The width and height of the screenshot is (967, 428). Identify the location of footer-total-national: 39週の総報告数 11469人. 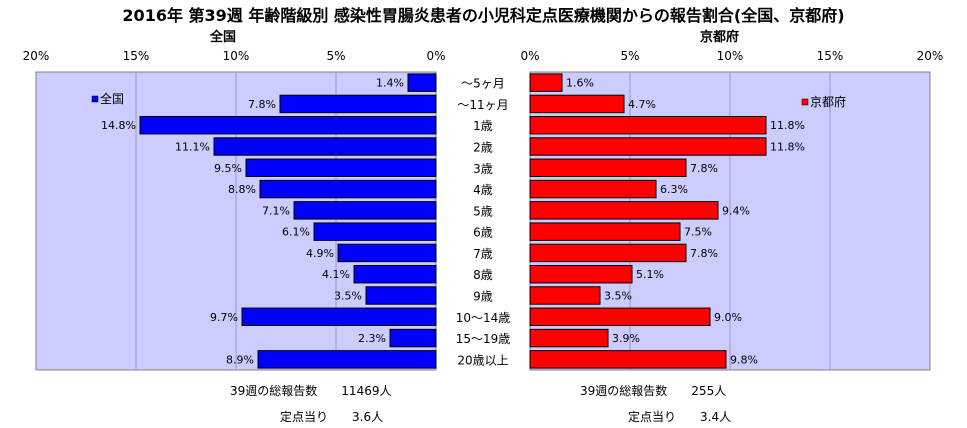
(310, 390).